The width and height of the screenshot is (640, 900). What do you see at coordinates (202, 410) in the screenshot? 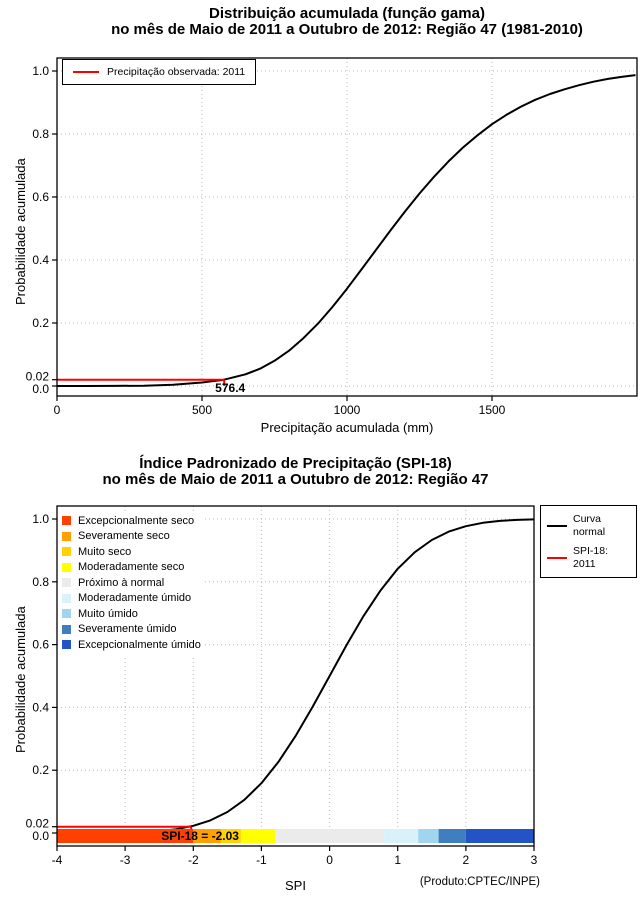
I see `x-tick-label: 500` at bounding box center [202, 410].